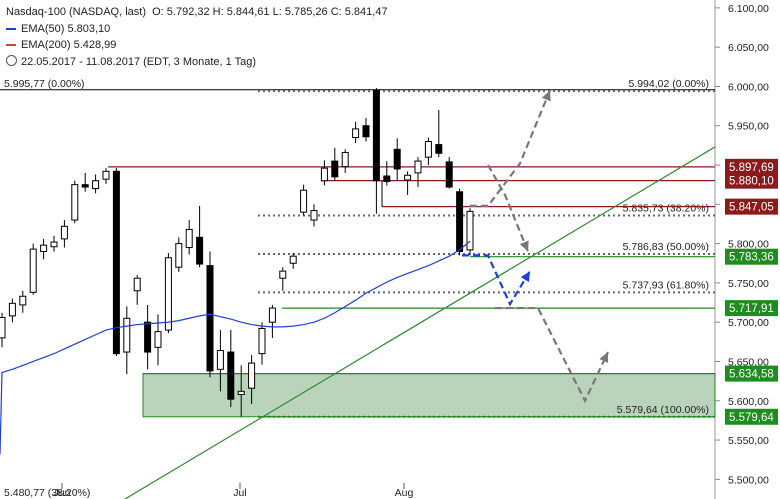  I want to click on price-level-tag-label: 5.634,58, so click(751, 375).